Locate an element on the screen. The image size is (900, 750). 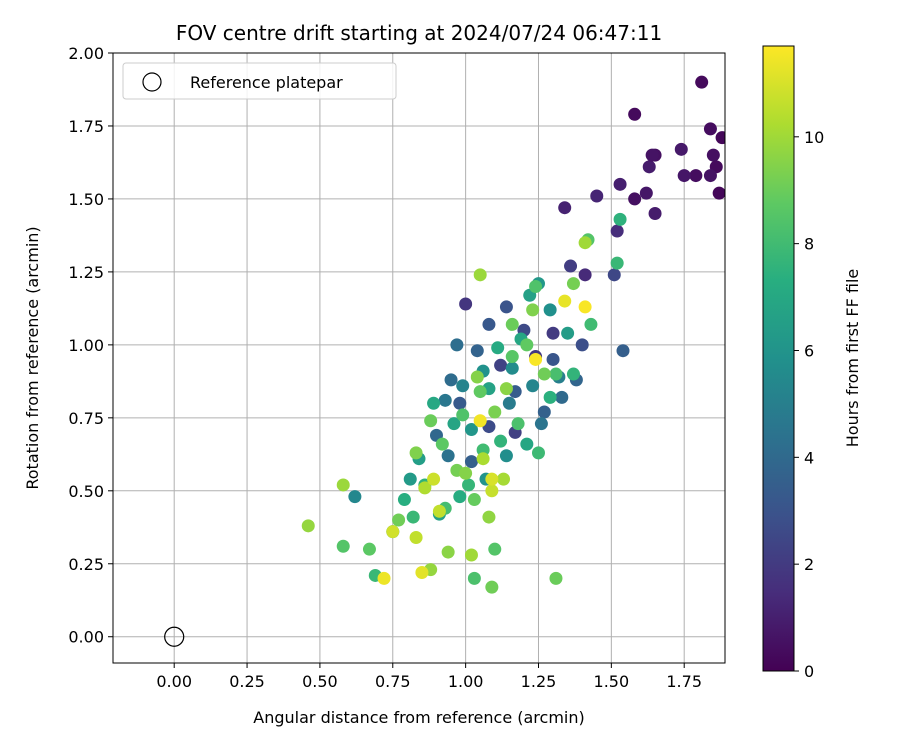
reference-platepar-marker is located at coordinates (174, 636).